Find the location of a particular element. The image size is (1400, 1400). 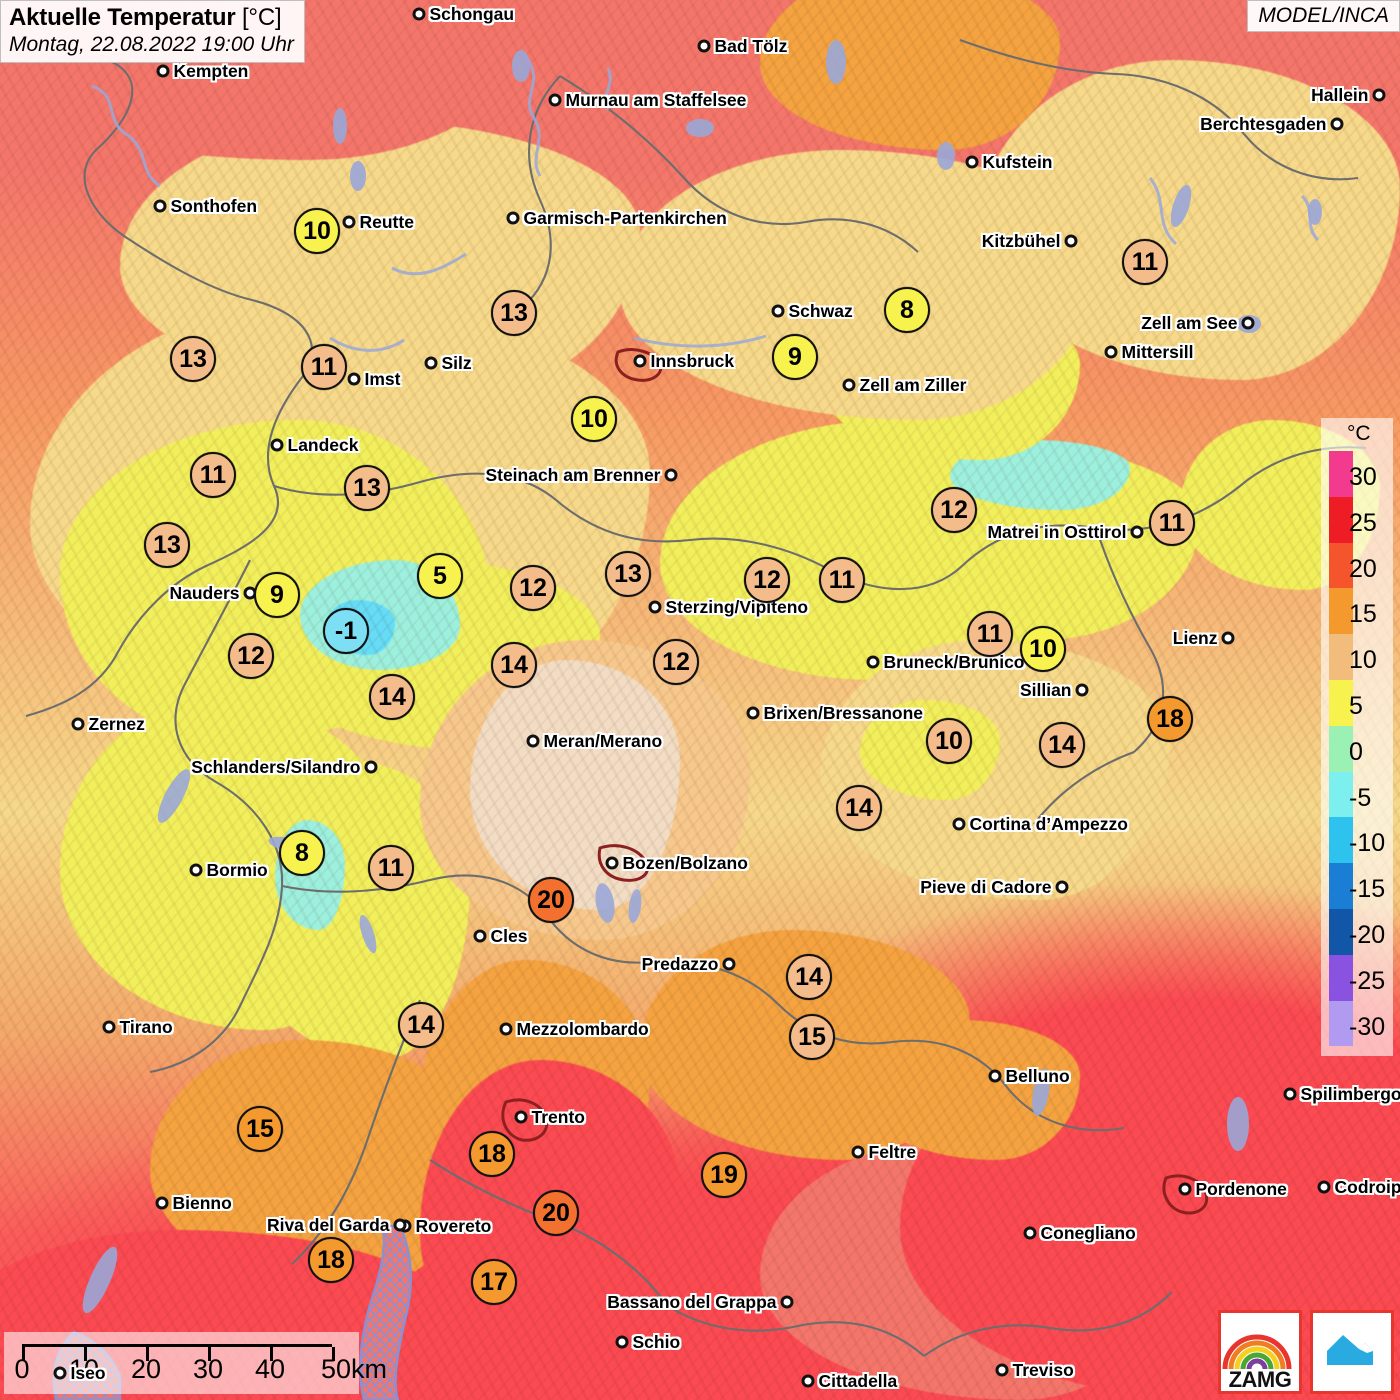

city-marker: Schongau is located at coordinates (463, 14).